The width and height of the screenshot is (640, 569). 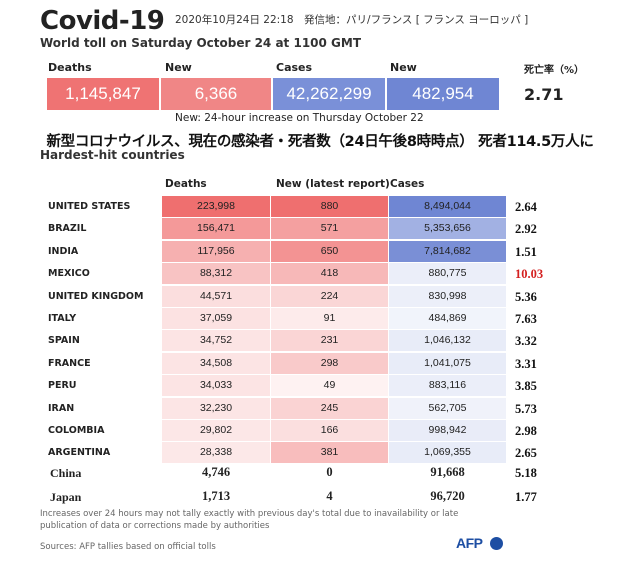 What do you see at coordinates (403, 67) in the screenshot?
I see `new-cases-header: New` at bounding box center [403, 67].